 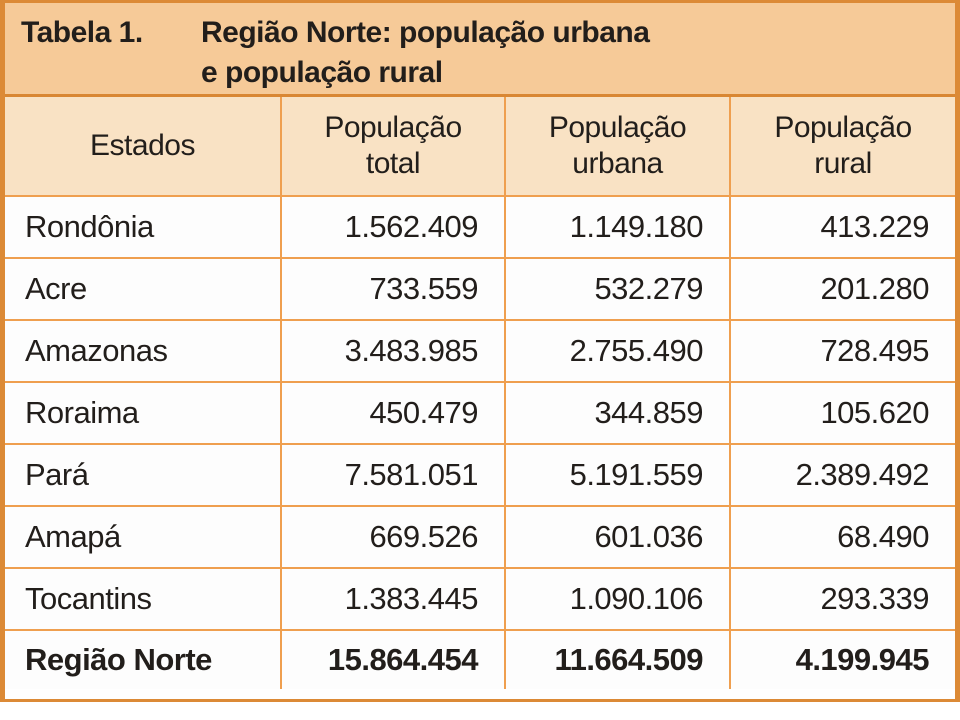 I want to click on population-total-value: 669.526, so click(x=394, y=538).